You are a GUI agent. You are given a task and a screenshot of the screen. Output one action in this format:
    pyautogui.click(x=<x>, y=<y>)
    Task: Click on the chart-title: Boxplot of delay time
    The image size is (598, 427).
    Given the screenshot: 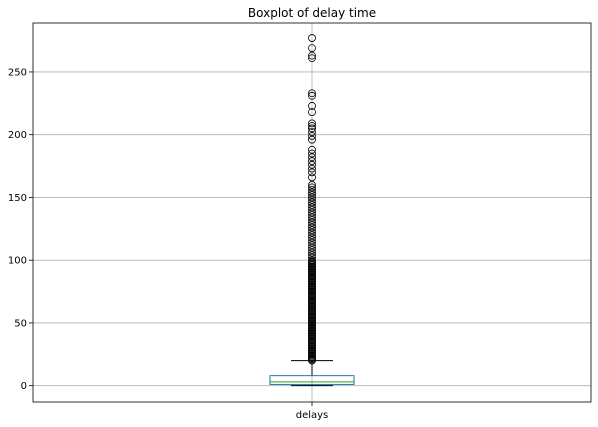 What is the action you would take?
    pyautogui.click(x=312, y=13)
    